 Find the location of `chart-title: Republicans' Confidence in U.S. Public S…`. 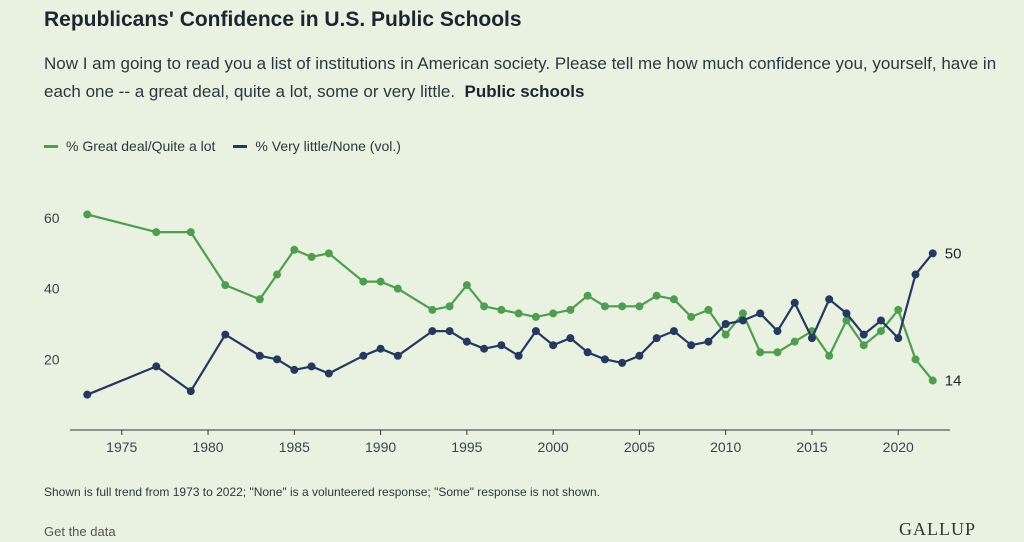

chart-title: Republicans' Confidence in U.S. Public S… is located at coordinates (283, 19).